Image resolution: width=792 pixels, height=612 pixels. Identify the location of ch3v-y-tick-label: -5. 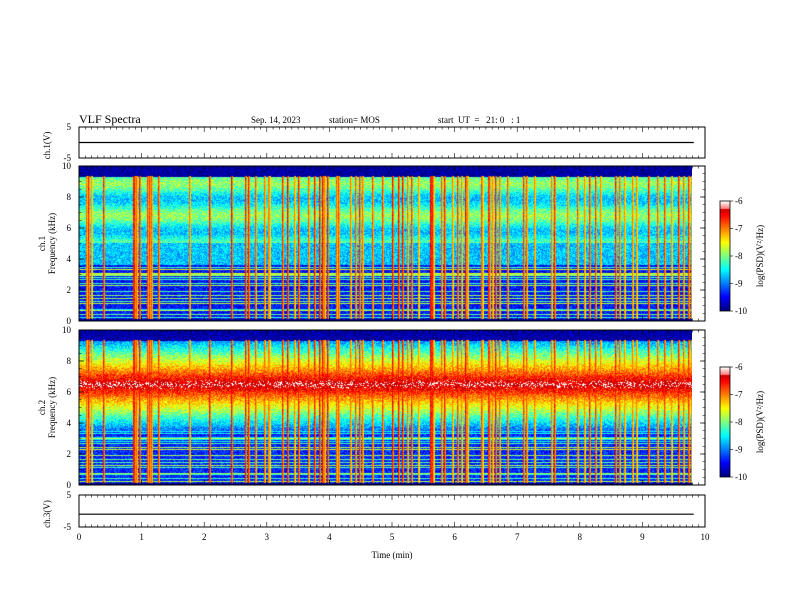
(68, 527).